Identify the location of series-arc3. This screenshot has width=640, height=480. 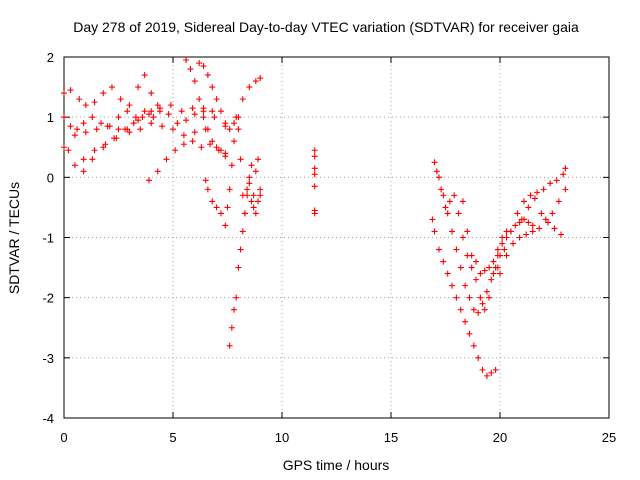
(109, 131).